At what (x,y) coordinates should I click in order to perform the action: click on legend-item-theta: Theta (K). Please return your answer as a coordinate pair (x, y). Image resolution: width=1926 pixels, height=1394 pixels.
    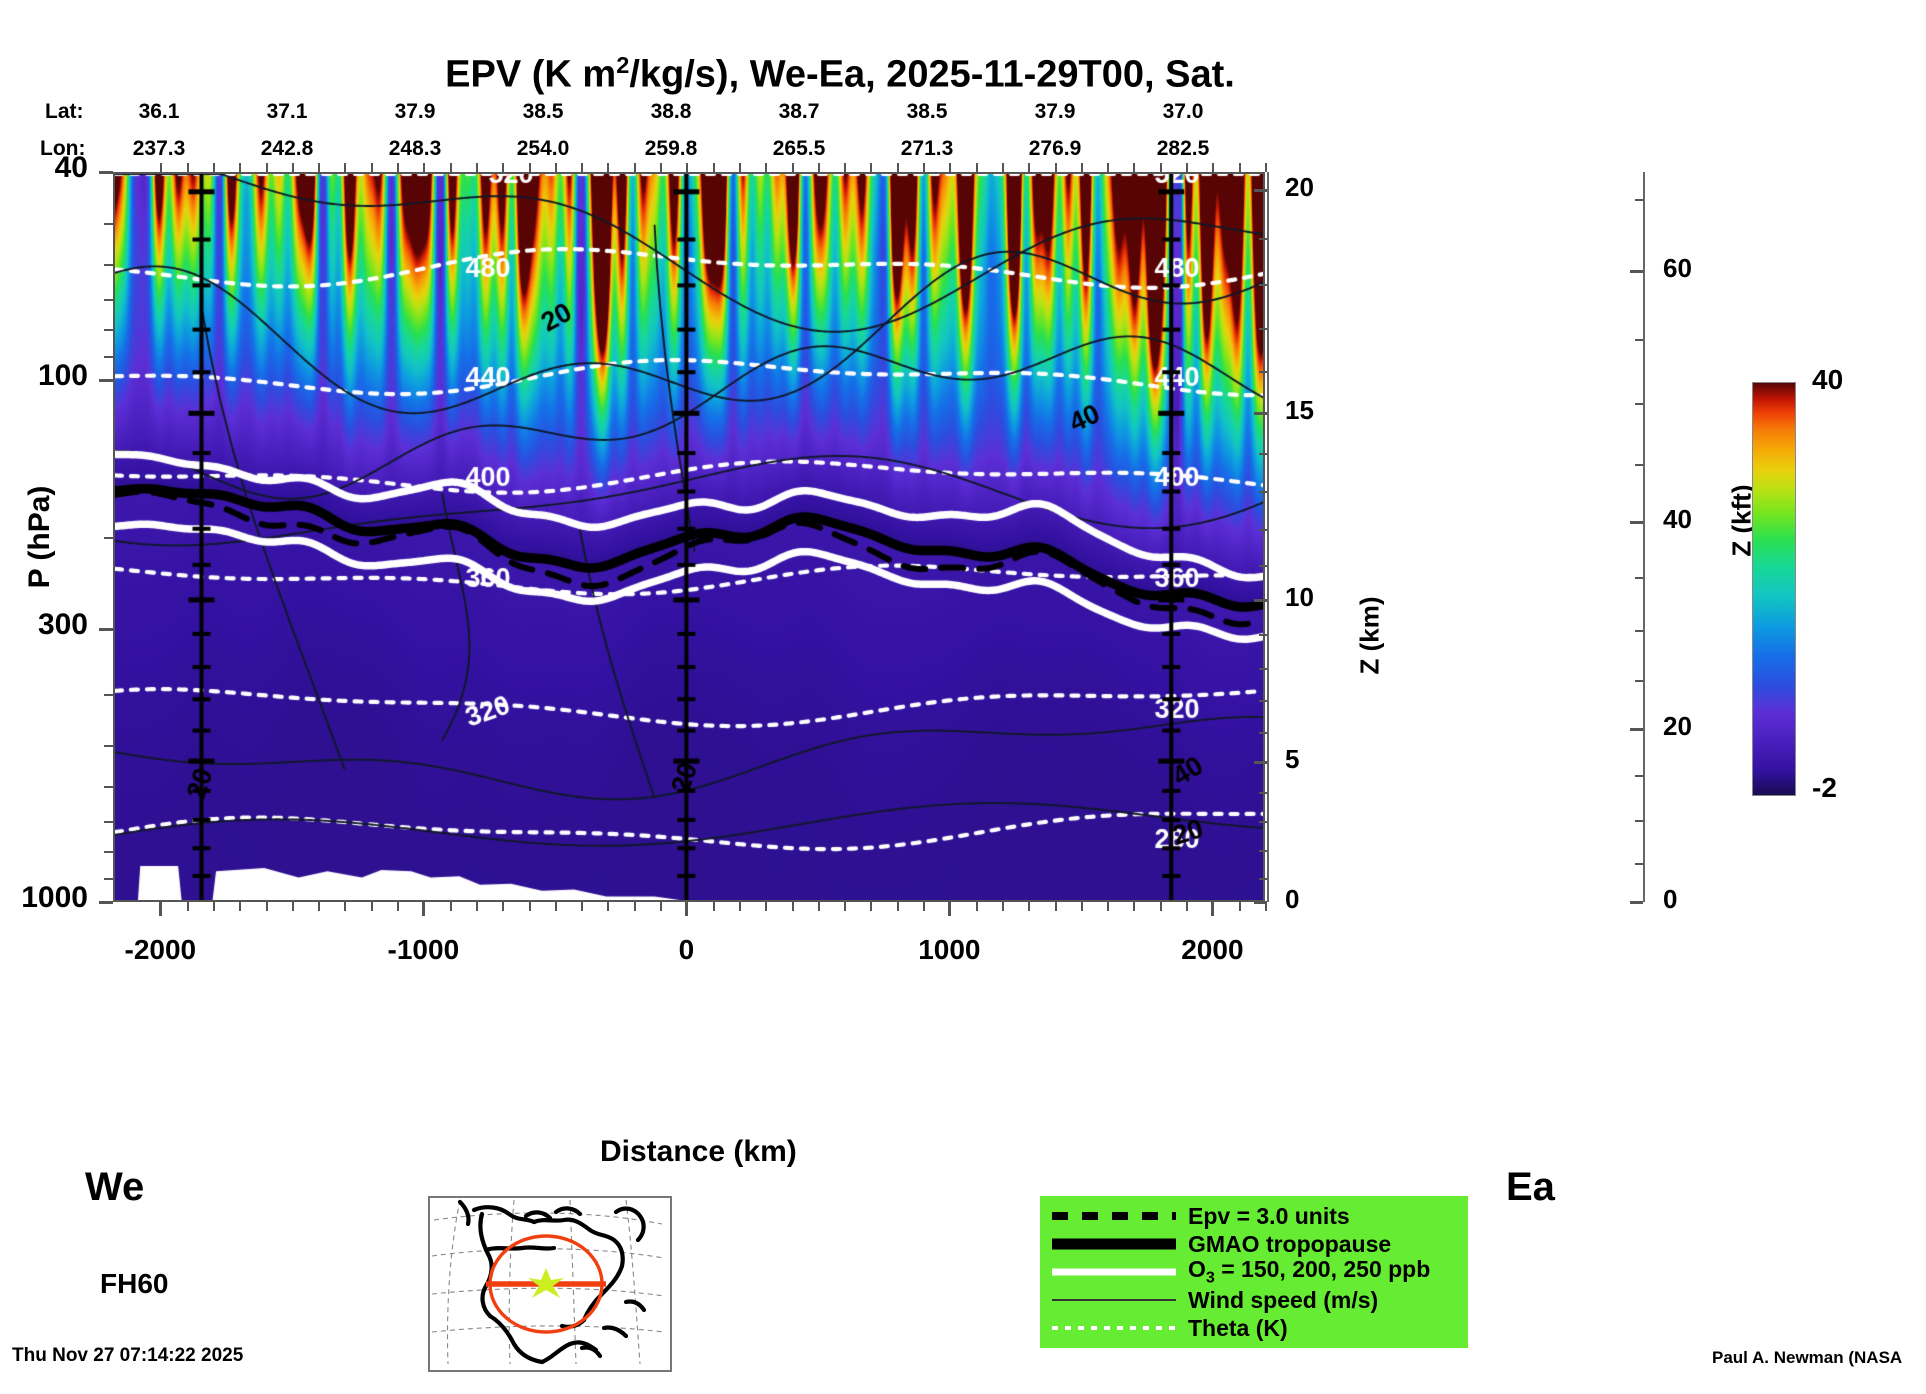
    Looking at the image, I should click on (1254, 1328).